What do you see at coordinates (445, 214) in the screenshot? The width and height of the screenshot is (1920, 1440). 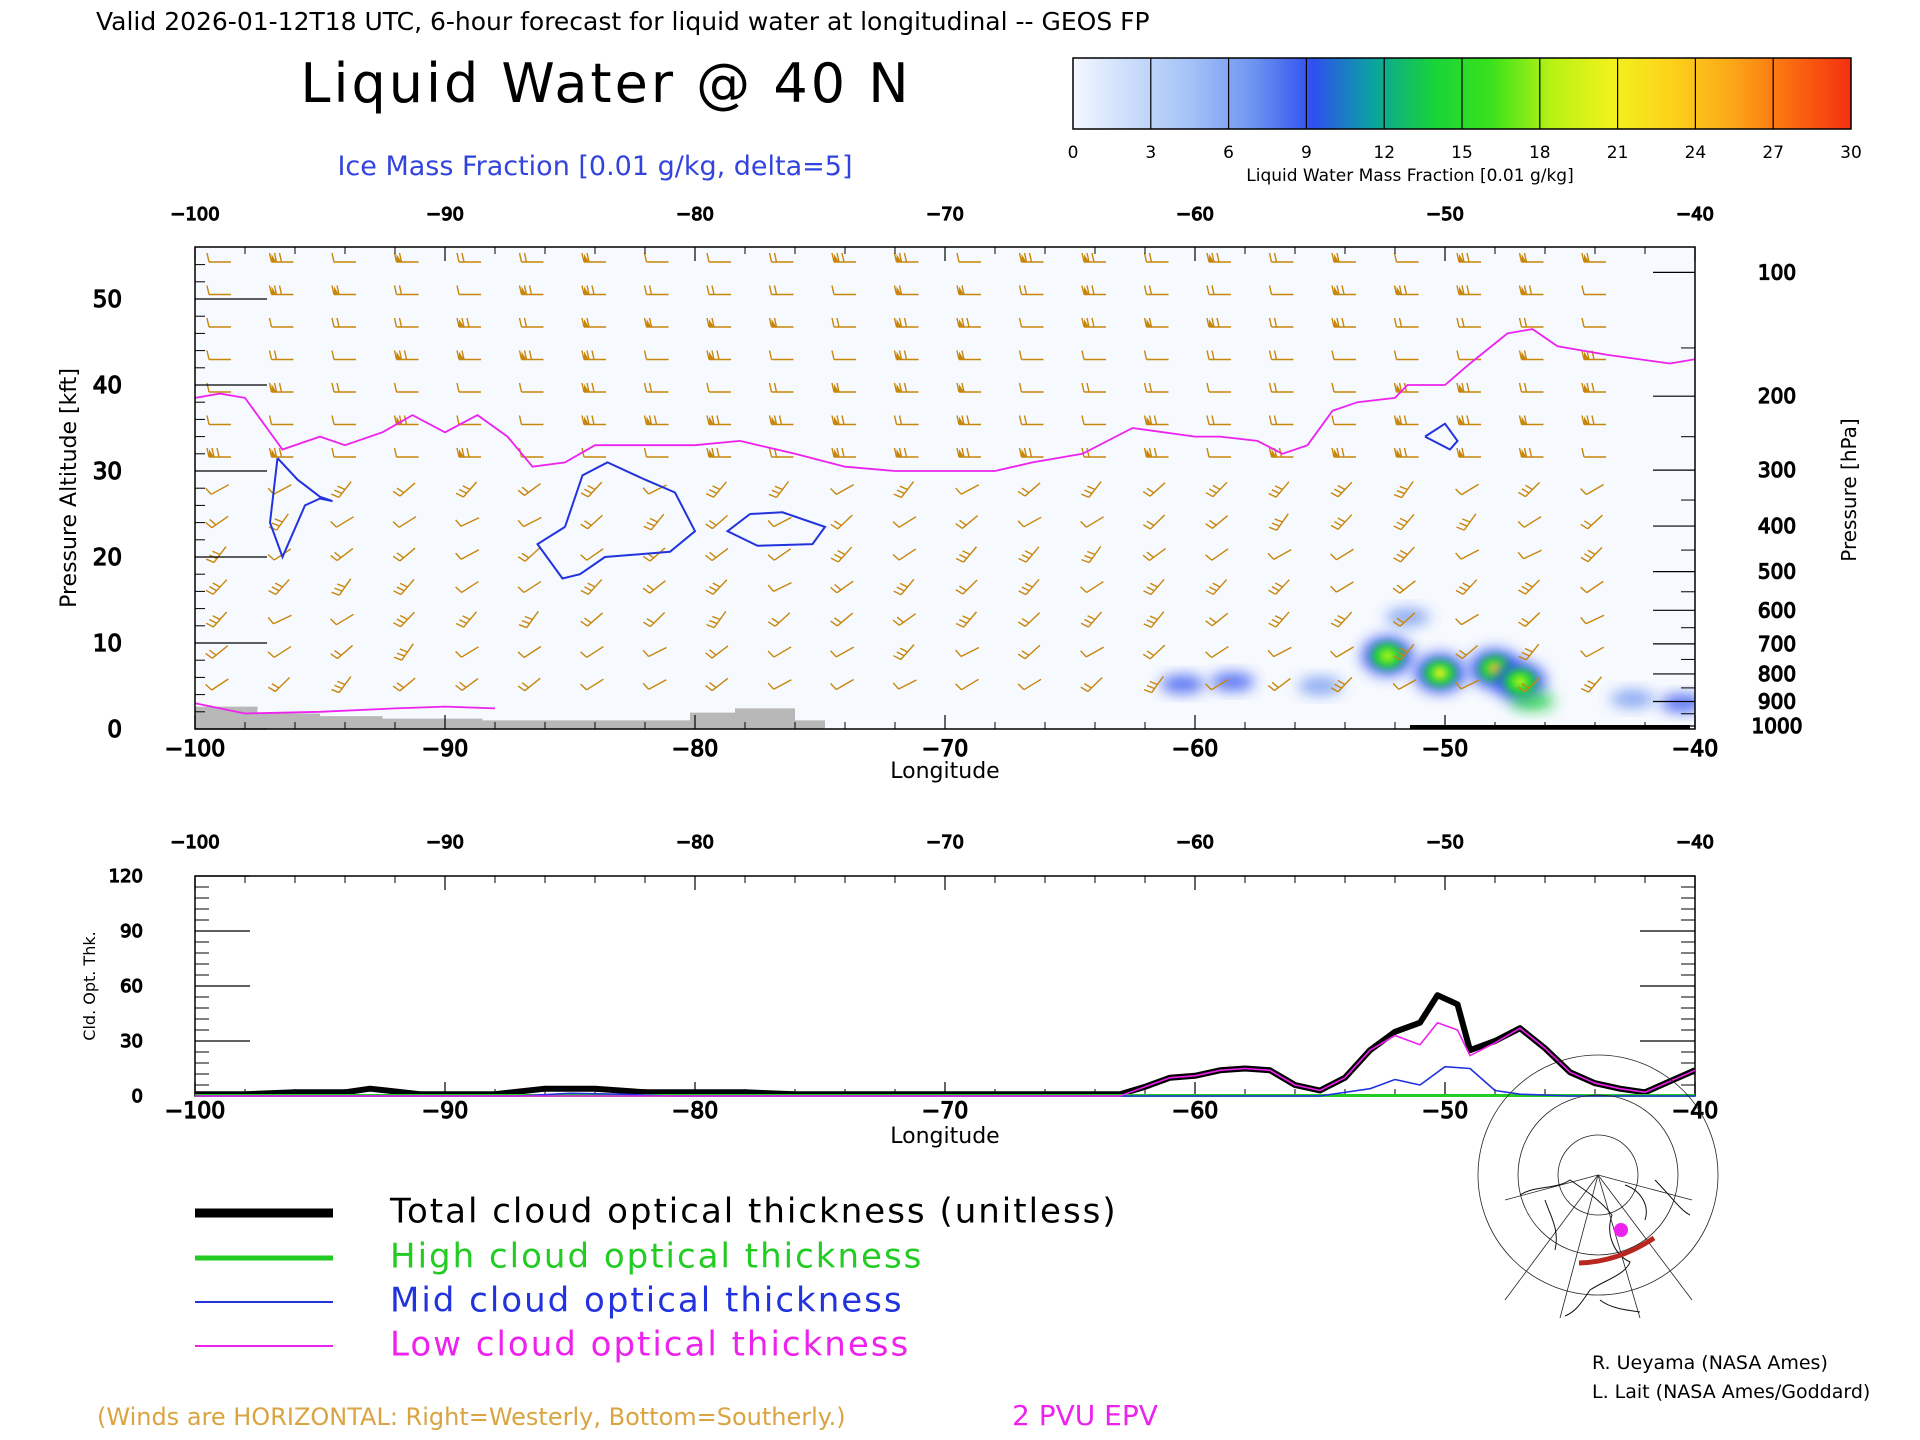 I see `upper-top-x-tick-label: −90` at bounding box center [445, 214].